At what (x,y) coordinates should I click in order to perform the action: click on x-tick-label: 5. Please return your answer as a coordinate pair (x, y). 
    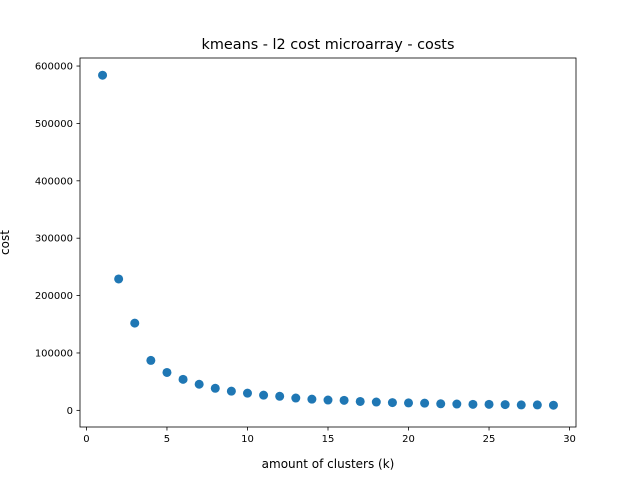
    Looking at the image, I should click on (167, 439).